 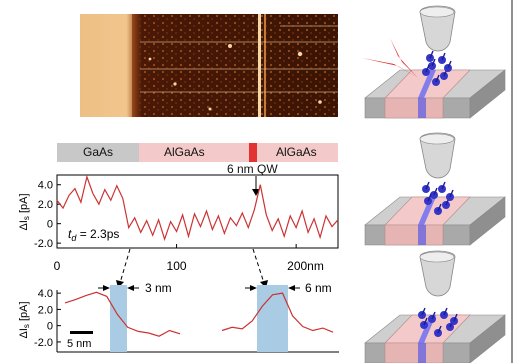 I want to click on main-xtick-label: 100, so click(x=177, y=266).